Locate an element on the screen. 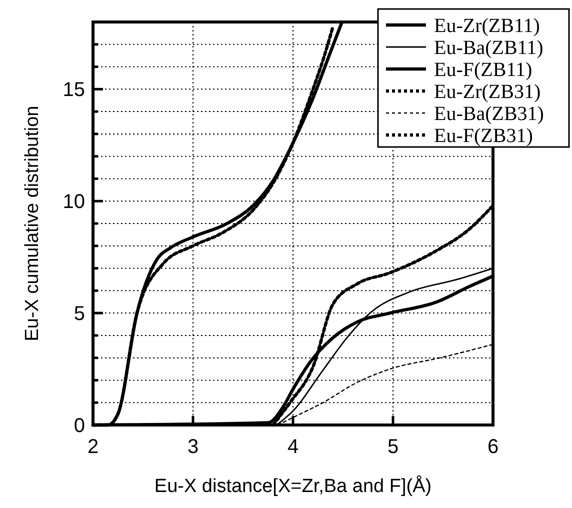 The width and height of the screenshot is (572, 508). legend-label: Eu-F(ZB11) is located at coordinates (483, 70).